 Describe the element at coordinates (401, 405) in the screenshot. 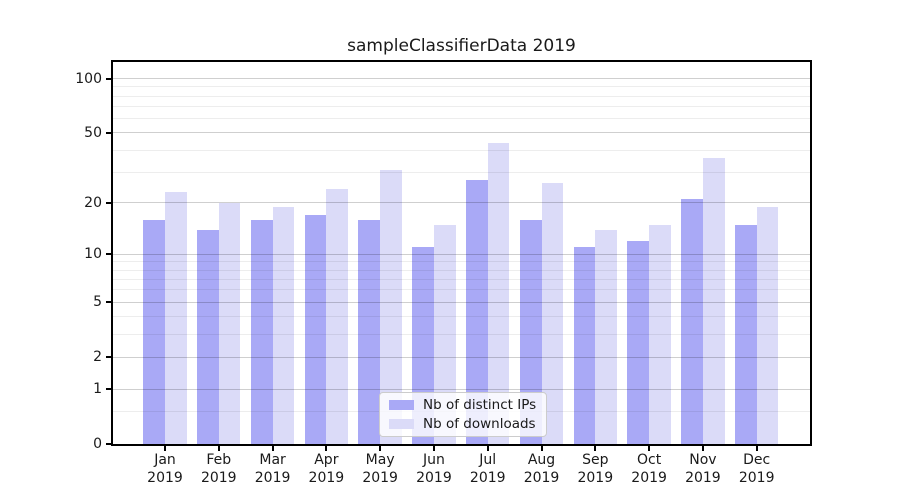

I see `legend-swatch-distinct-ips` at that location.